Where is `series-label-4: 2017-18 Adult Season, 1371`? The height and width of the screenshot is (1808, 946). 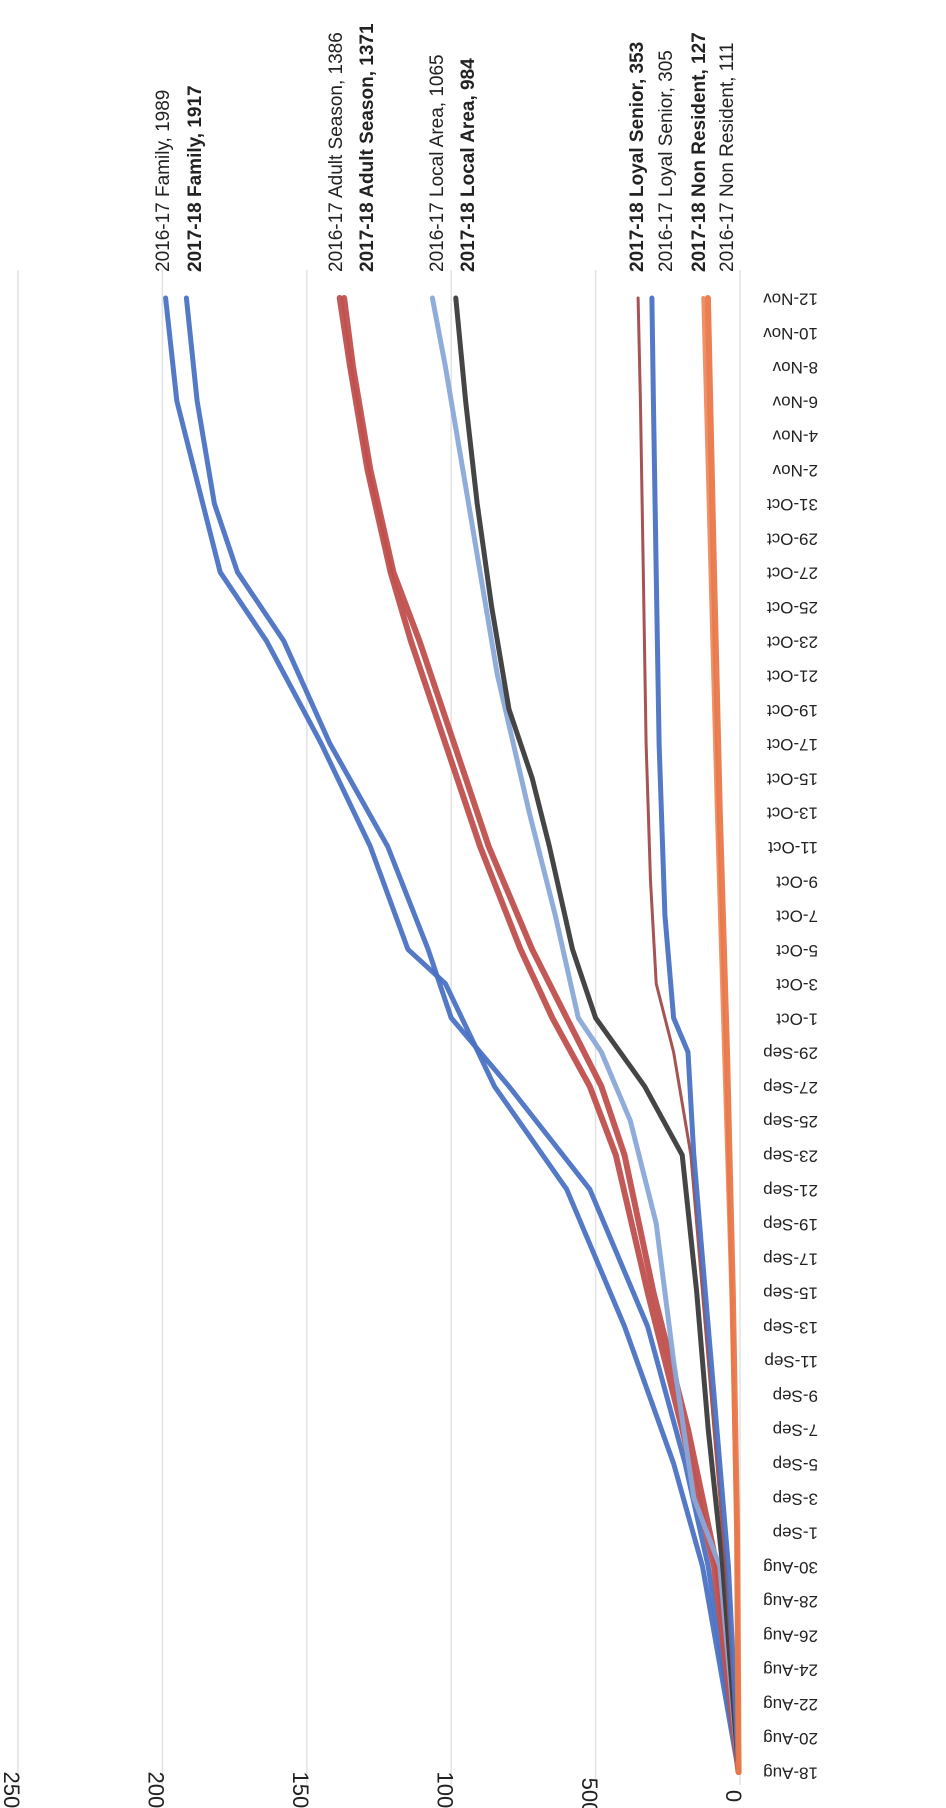 series-label-4: 2017-18 Adult Season, 1371 is located at coordinates (367, 147).